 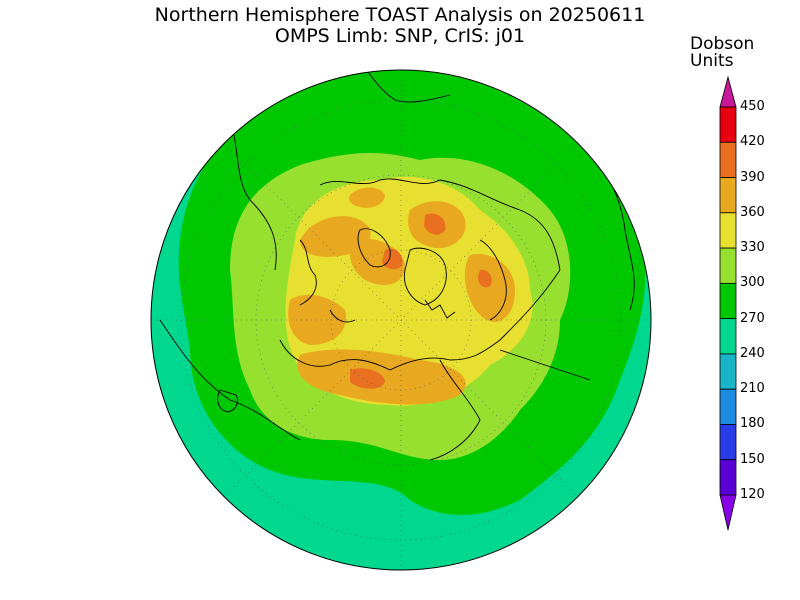 What do you see at coordinates (752, 389) in the screenshot?
I see `colorbar-tick-label: 210` at bounding box center [752, 389].